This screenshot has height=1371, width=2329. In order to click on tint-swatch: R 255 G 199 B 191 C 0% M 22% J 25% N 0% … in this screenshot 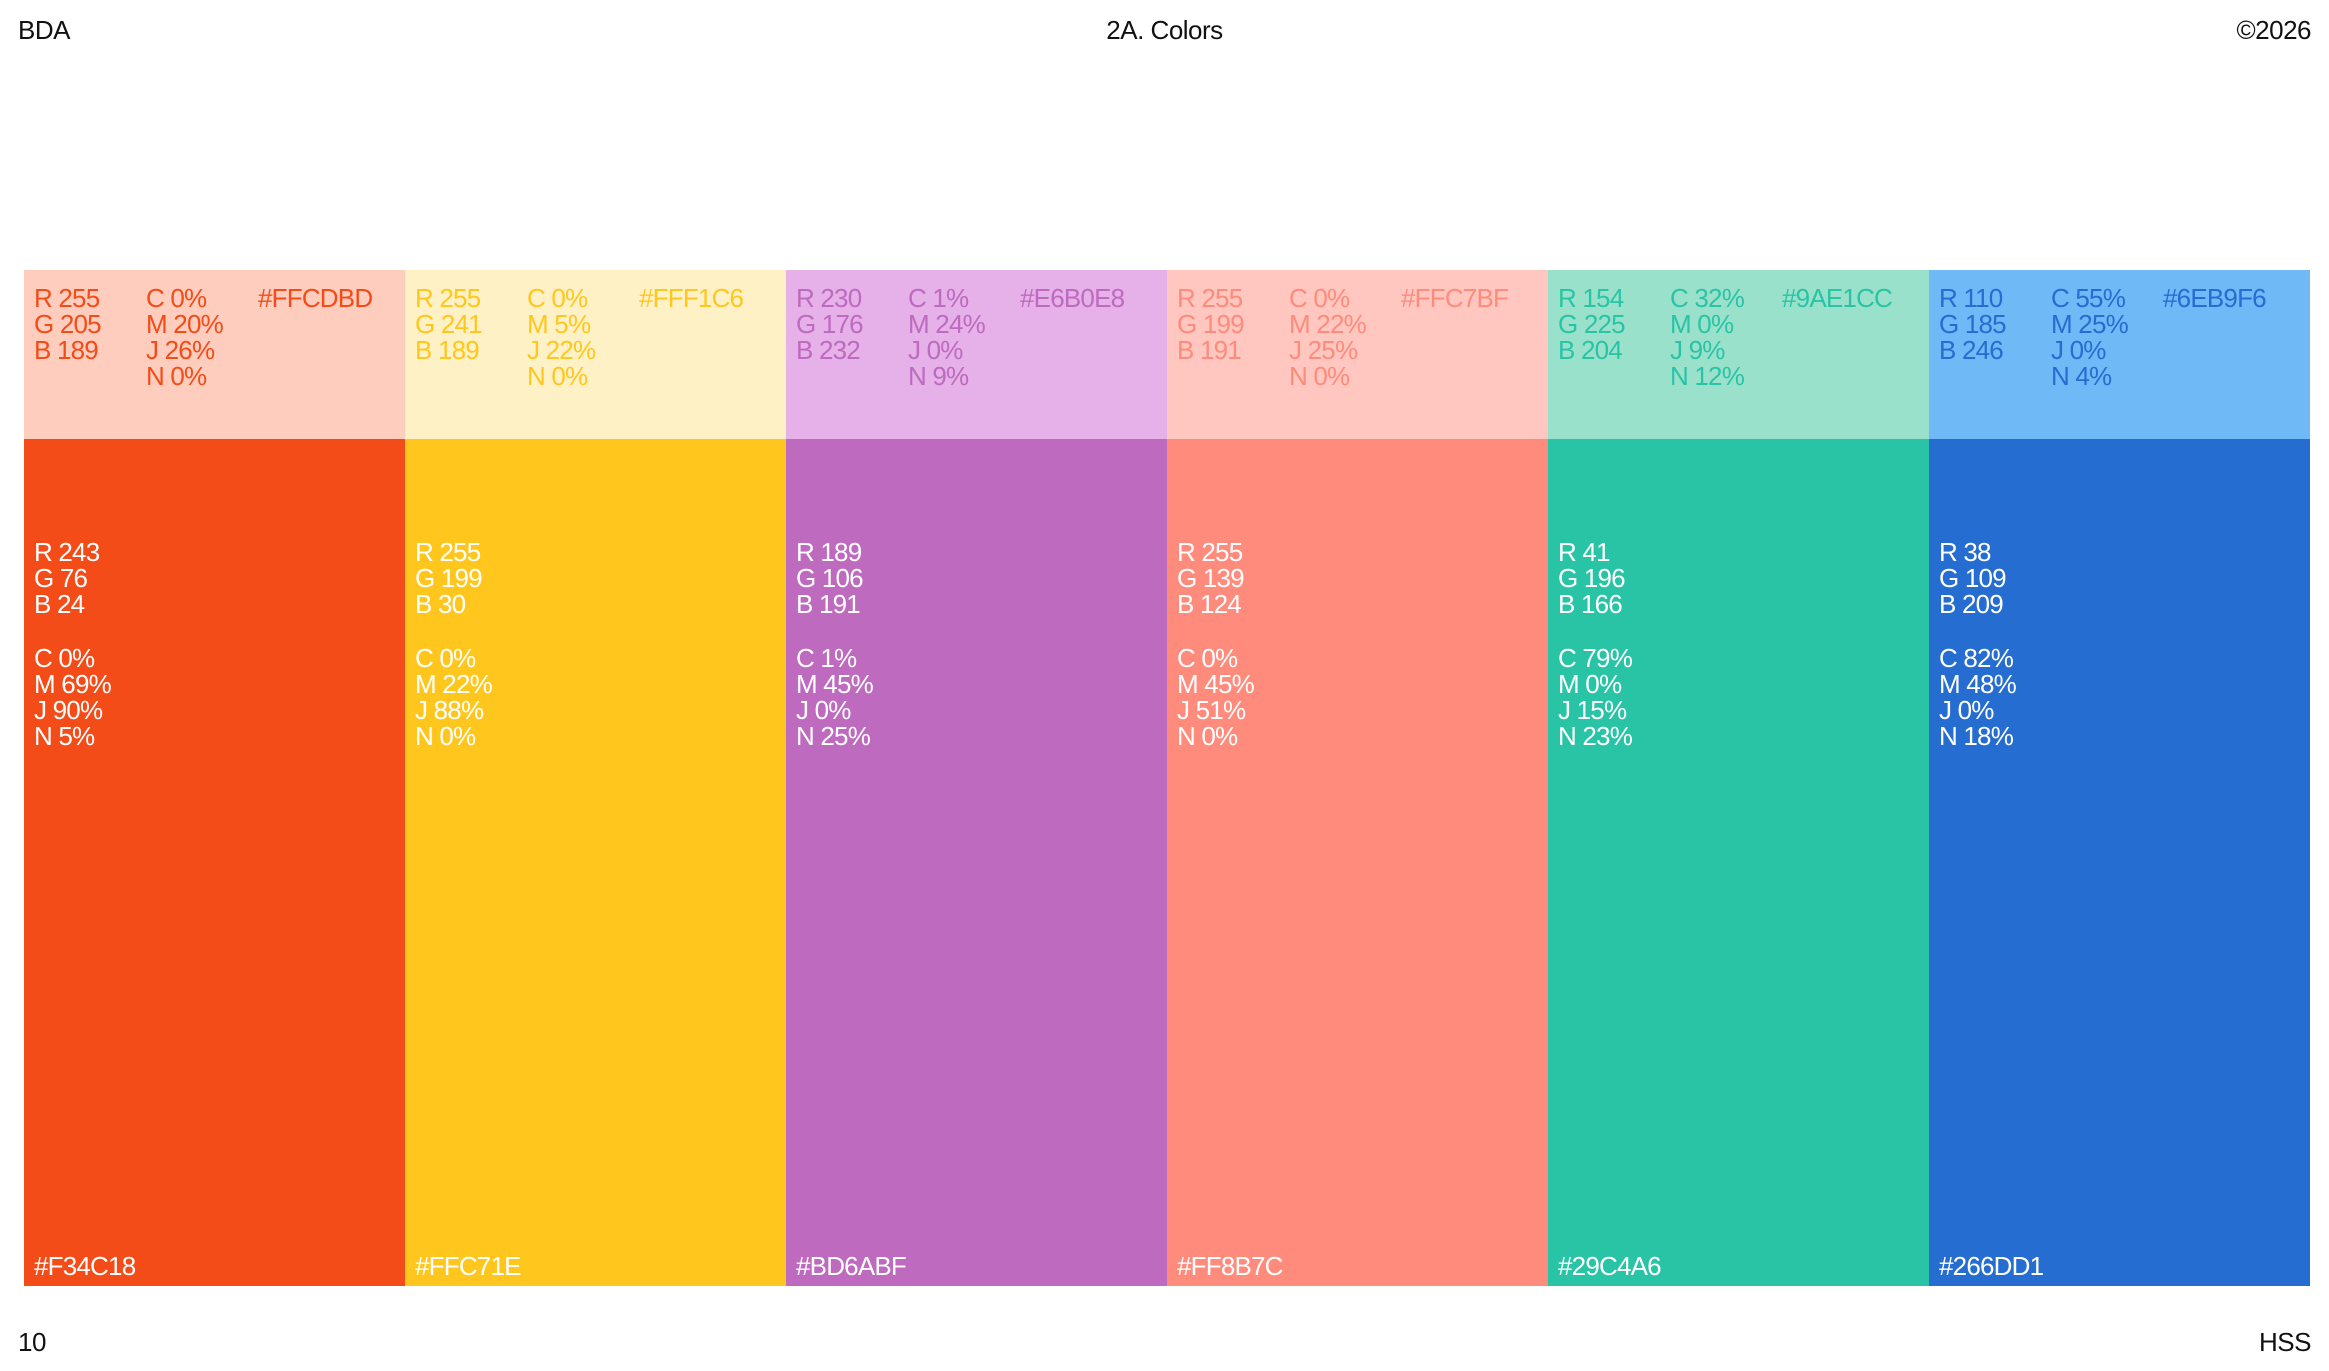, I will do `click(1357, 354)`.